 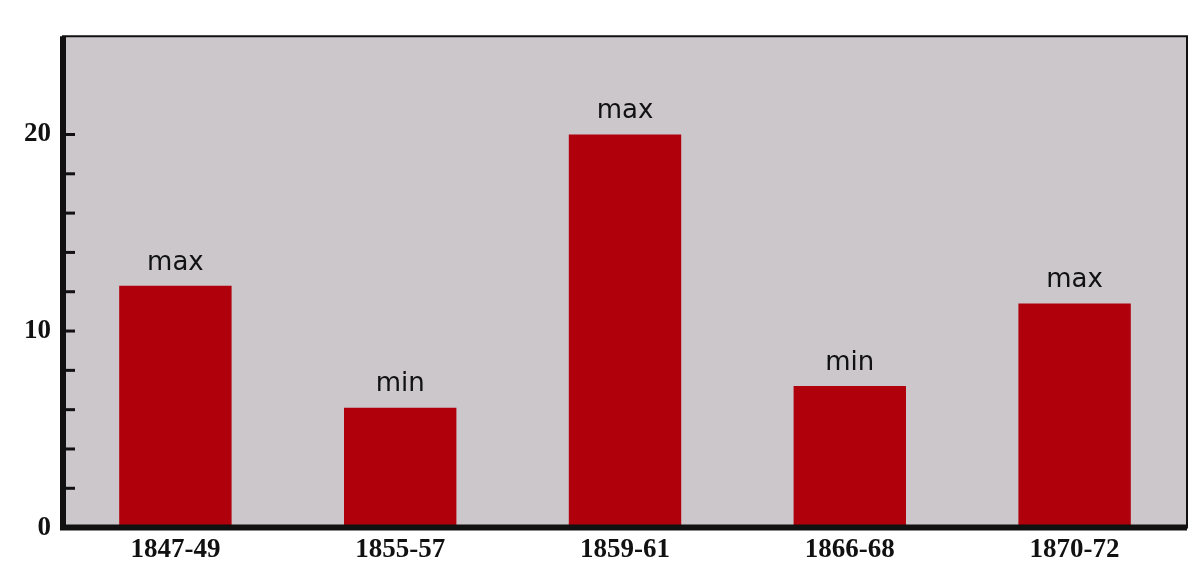 I want to click on y-tick-label: 0, so click(x=44, y=525).